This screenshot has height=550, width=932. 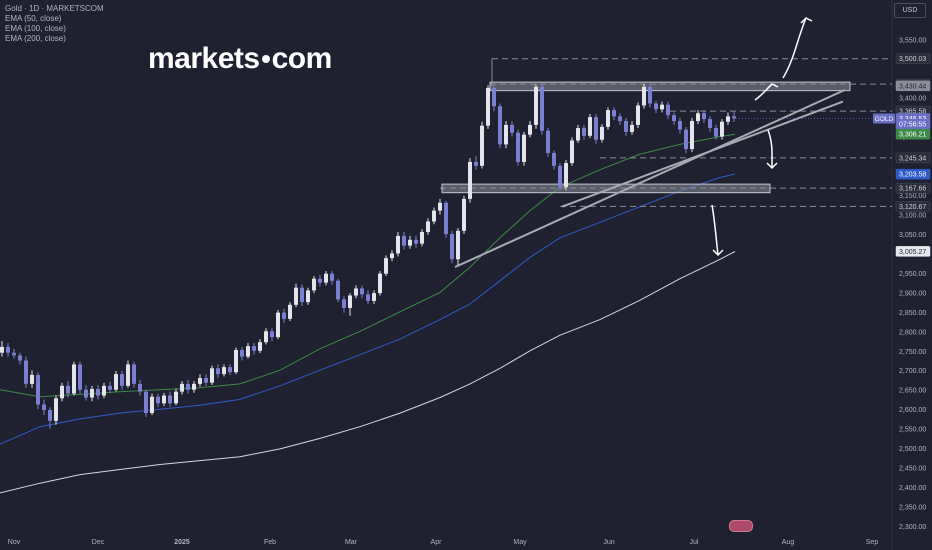 I want to click on trendline-upper, so click(x=702, y=154).